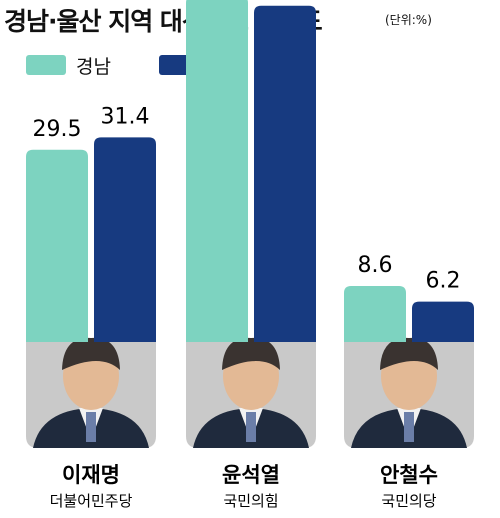  What do you see at coordinates (46, 65) in the screenshot?
I see `legend-swatch-gyeongnam` at bounding box center [46, 65].